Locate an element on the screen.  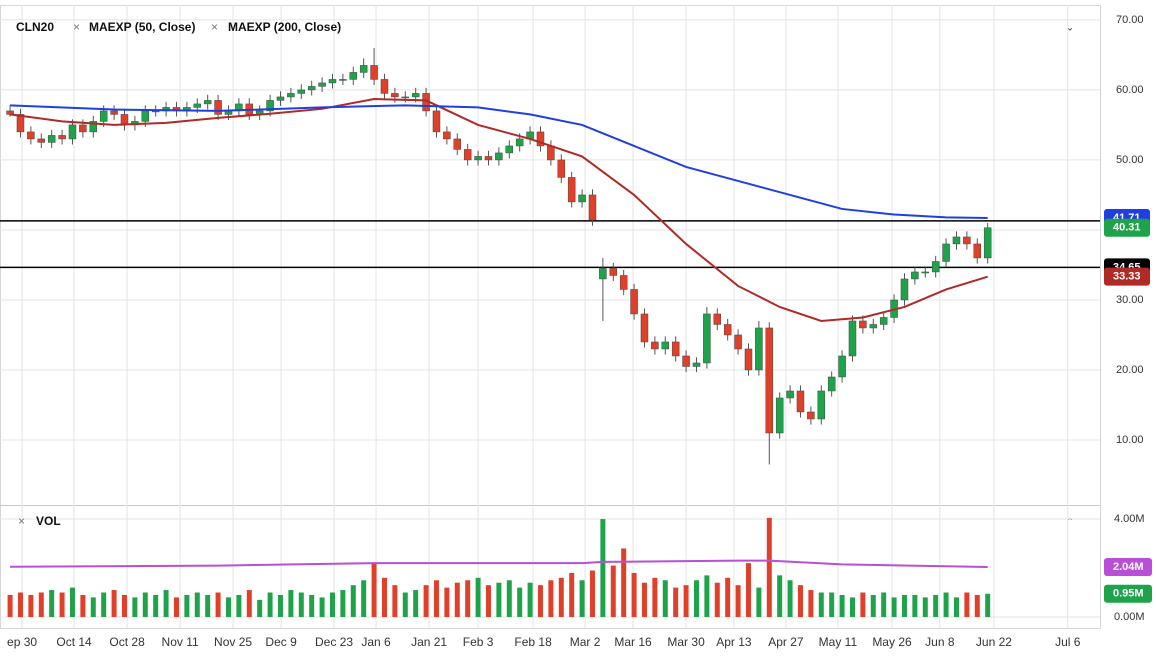
price-tag-label: 0.95M is located at coordinates (1128, 594).